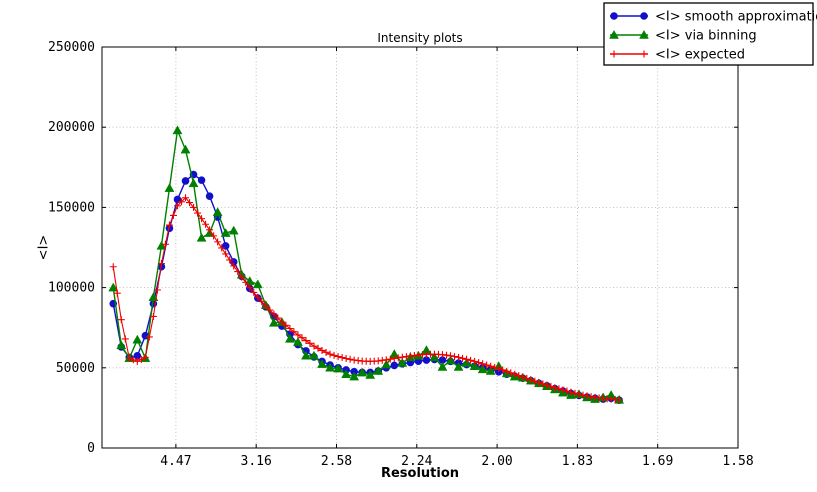 This screenshot has width=817, height=492. What do you see at coordinates (657, 461) in the screenshot?
I see `x-tick-label: 1.69` at bounding box center [657, 461].